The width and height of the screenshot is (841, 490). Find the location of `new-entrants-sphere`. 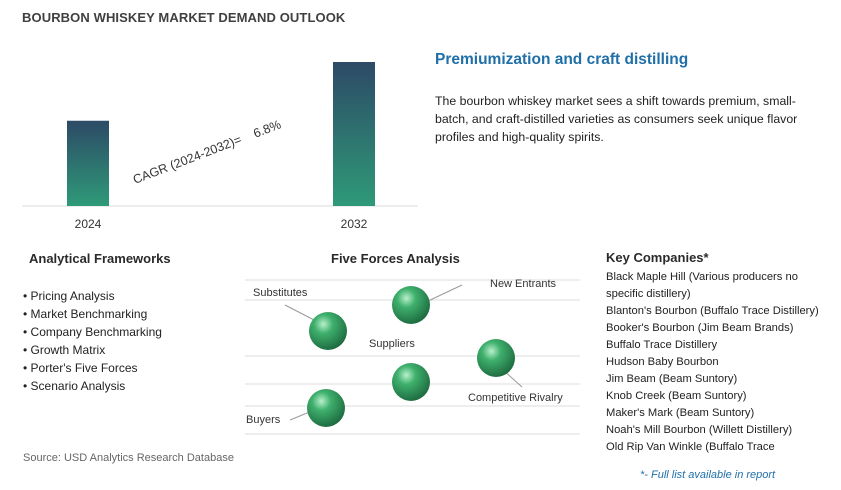

new-entrants-sphere is located at coordinates (411, 305).